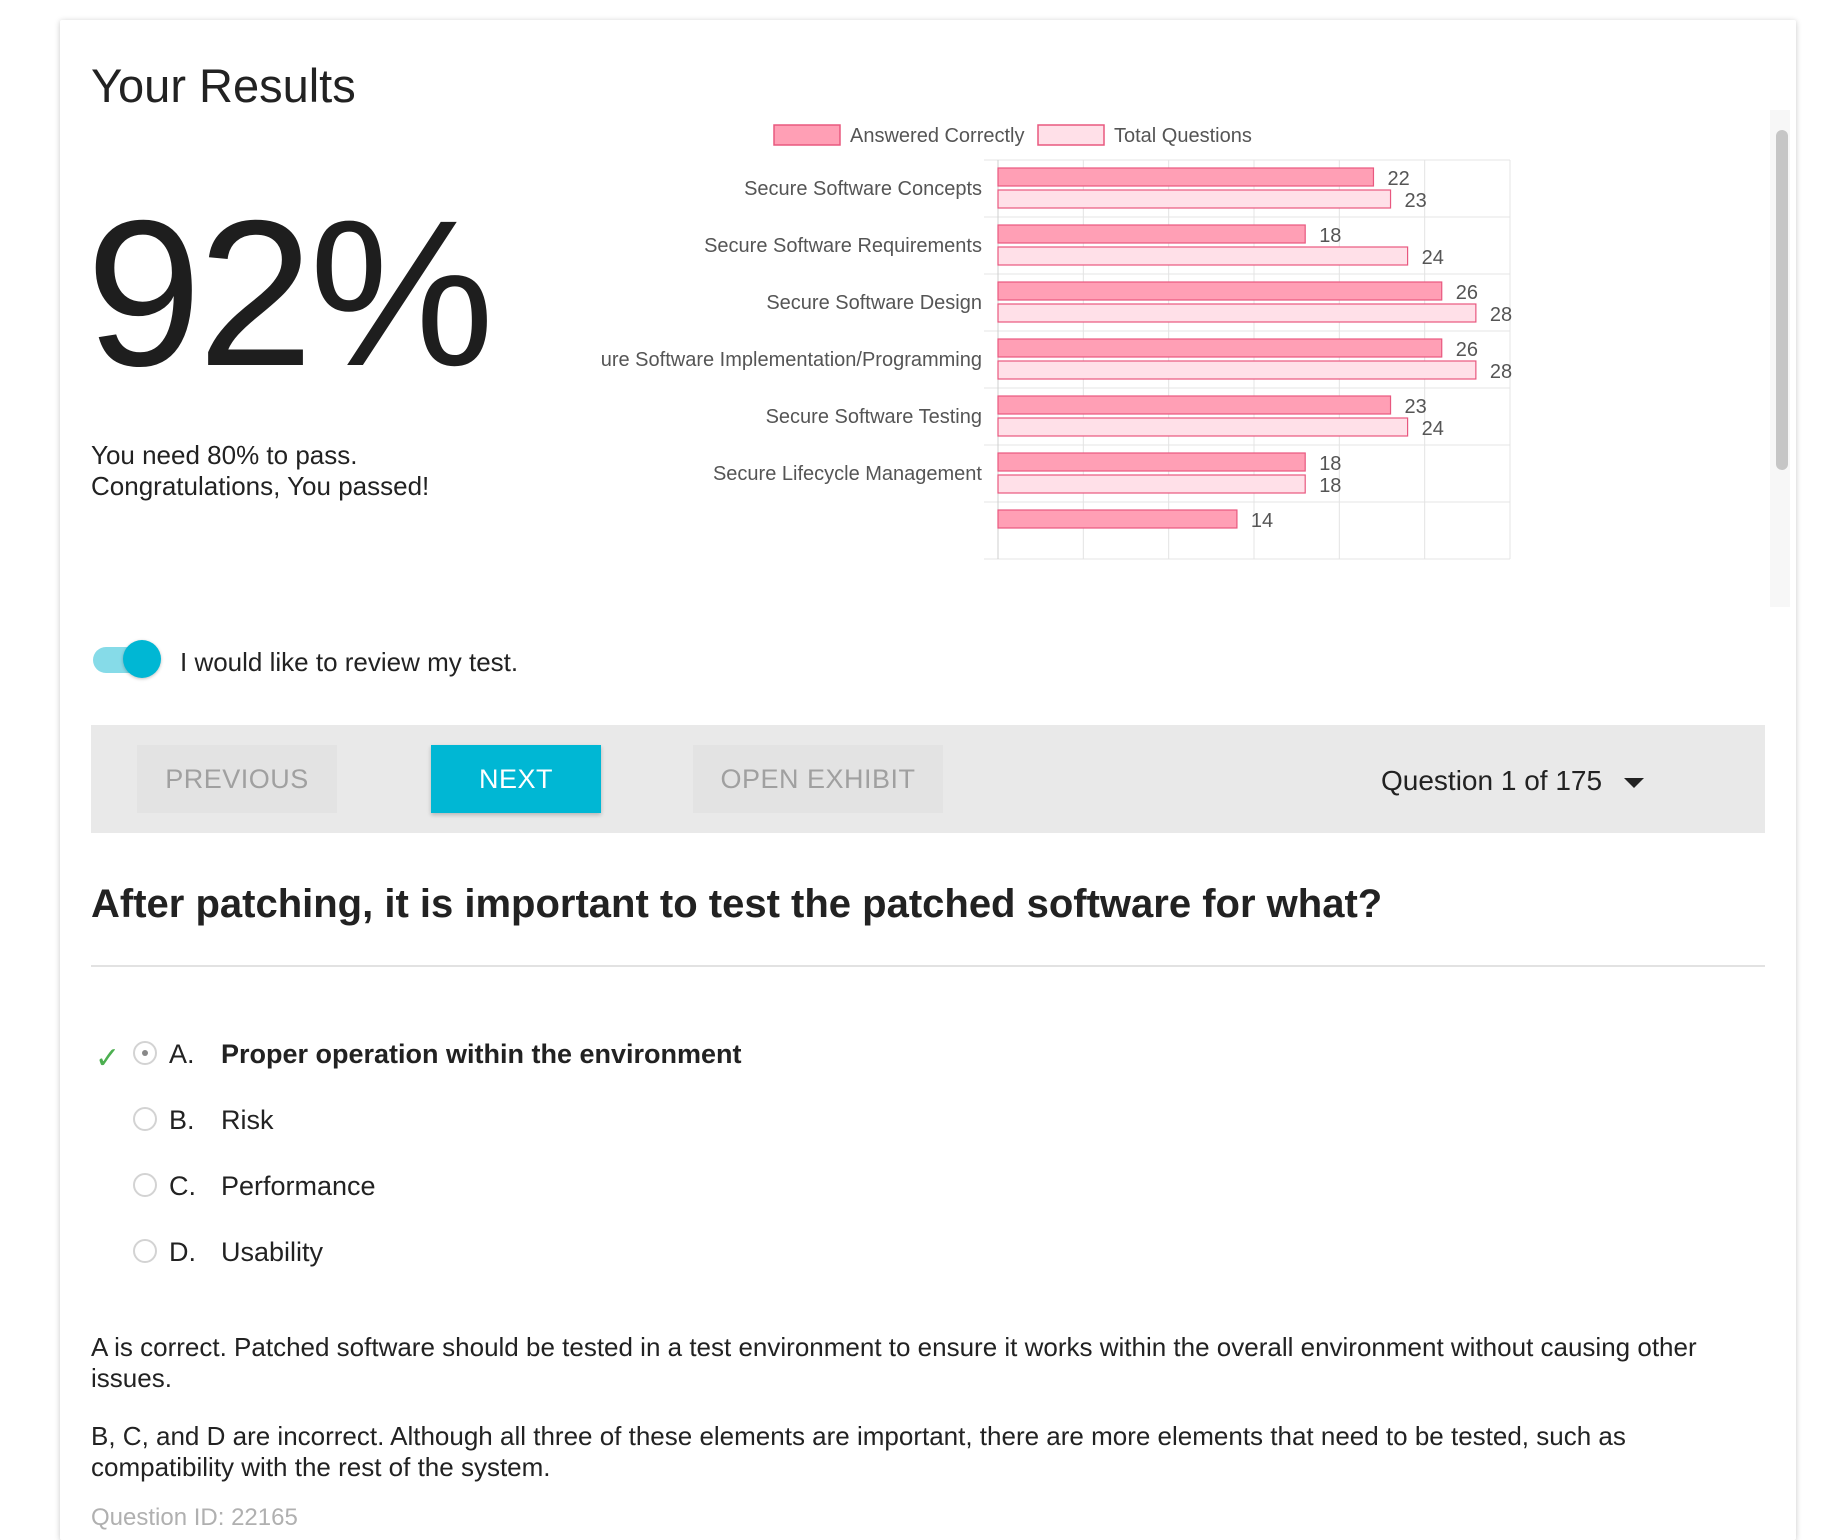 The image size is (1838, 1540). I want to click on question-divider, so click(928, 966).